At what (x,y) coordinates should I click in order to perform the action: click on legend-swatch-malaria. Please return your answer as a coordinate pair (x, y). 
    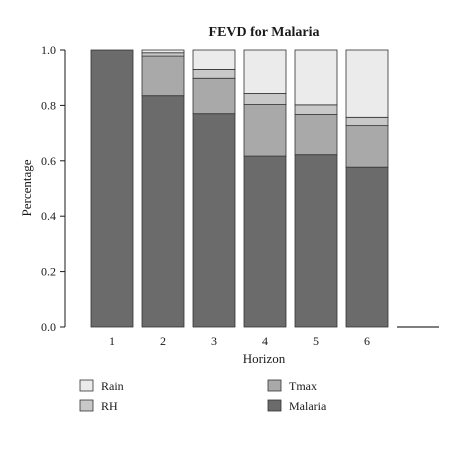
    Looking at the image, I should click on (274, 405).